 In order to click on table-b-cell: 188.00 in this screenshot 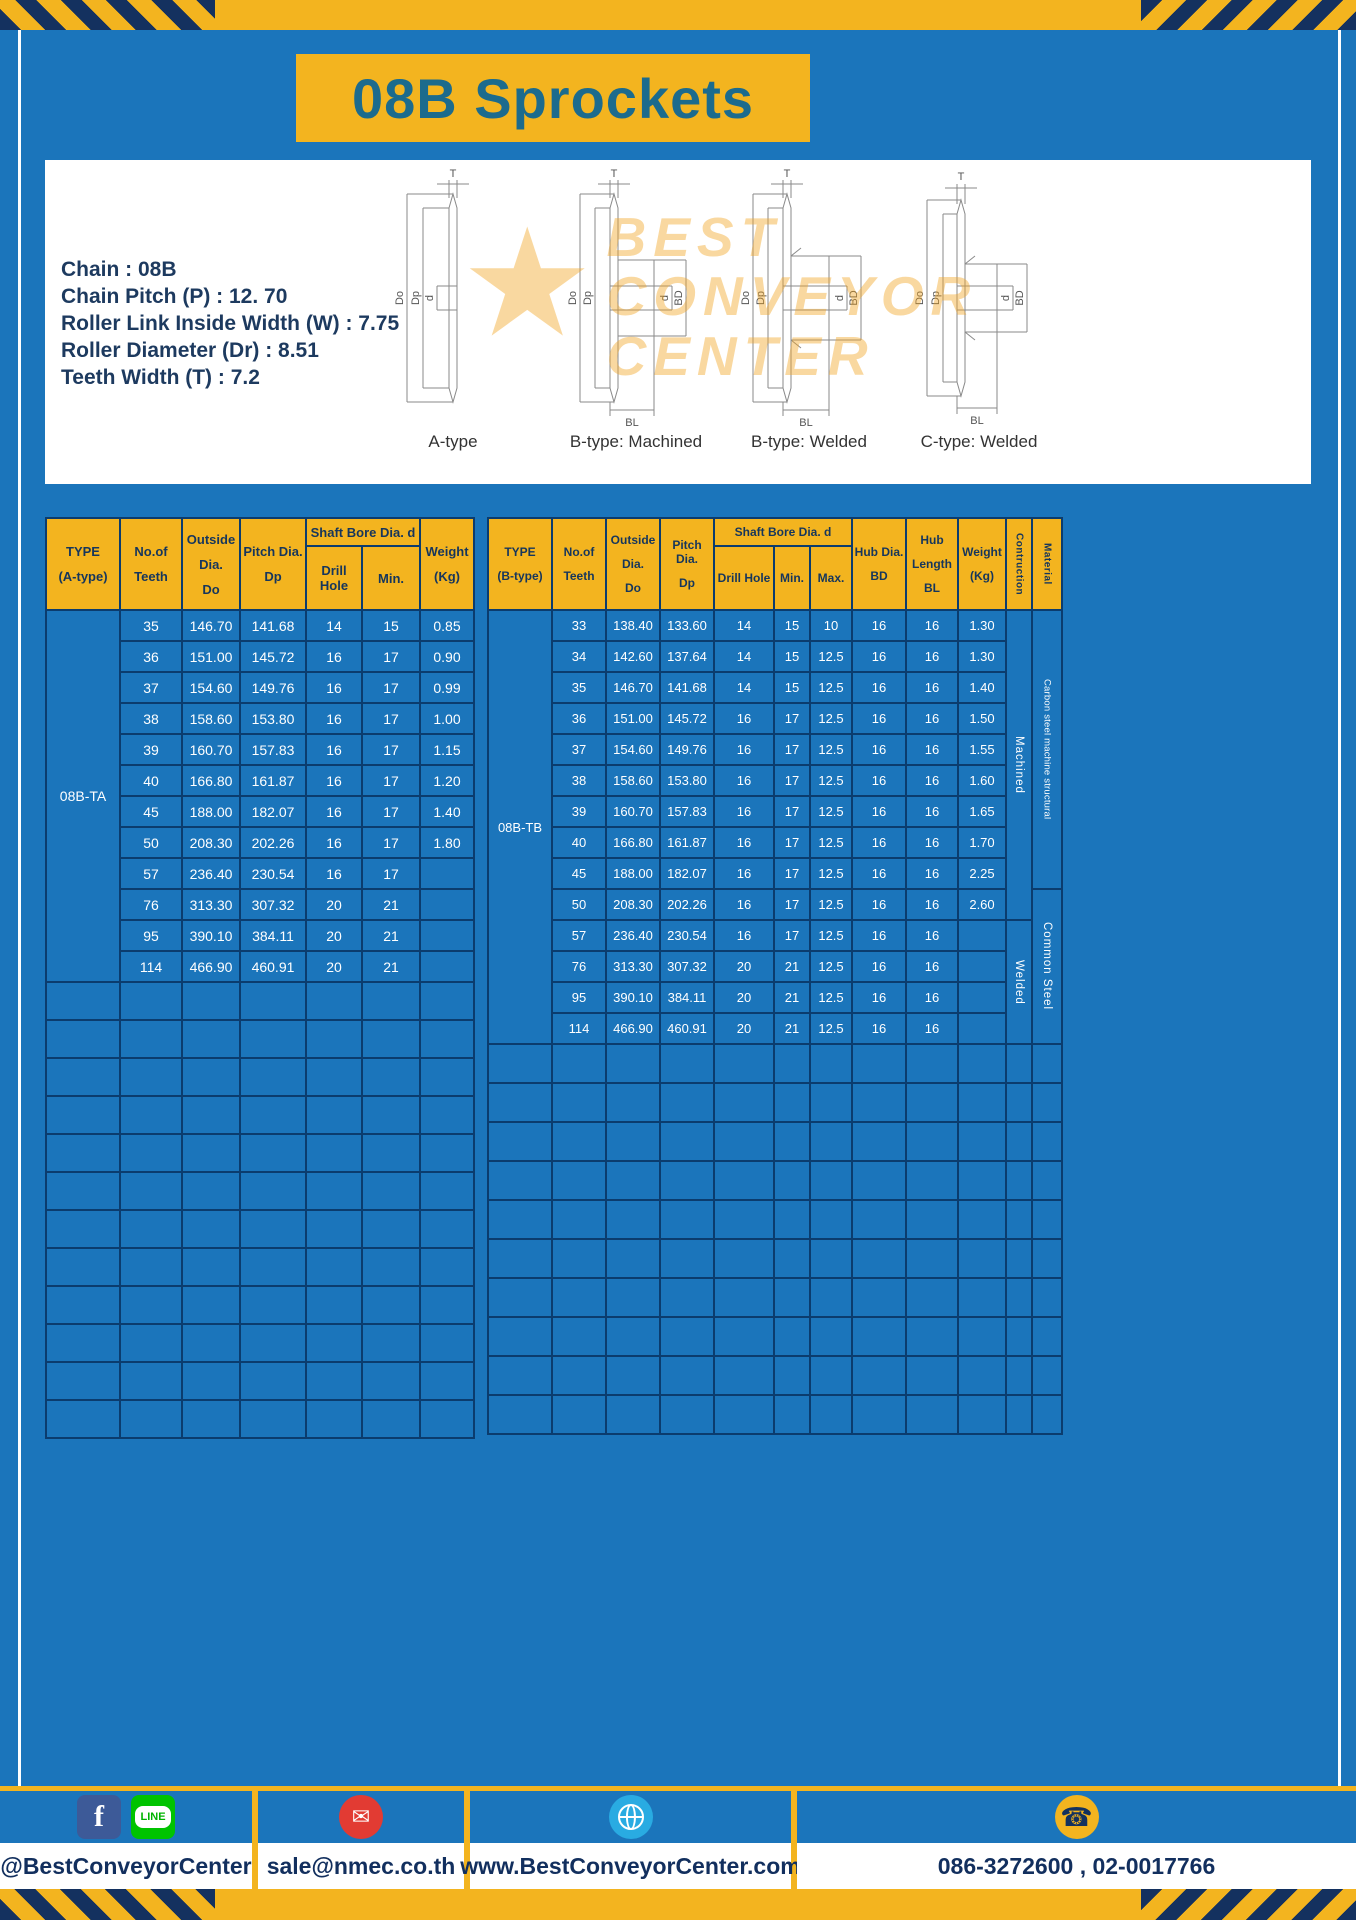, I will do `click(633, 873)`.